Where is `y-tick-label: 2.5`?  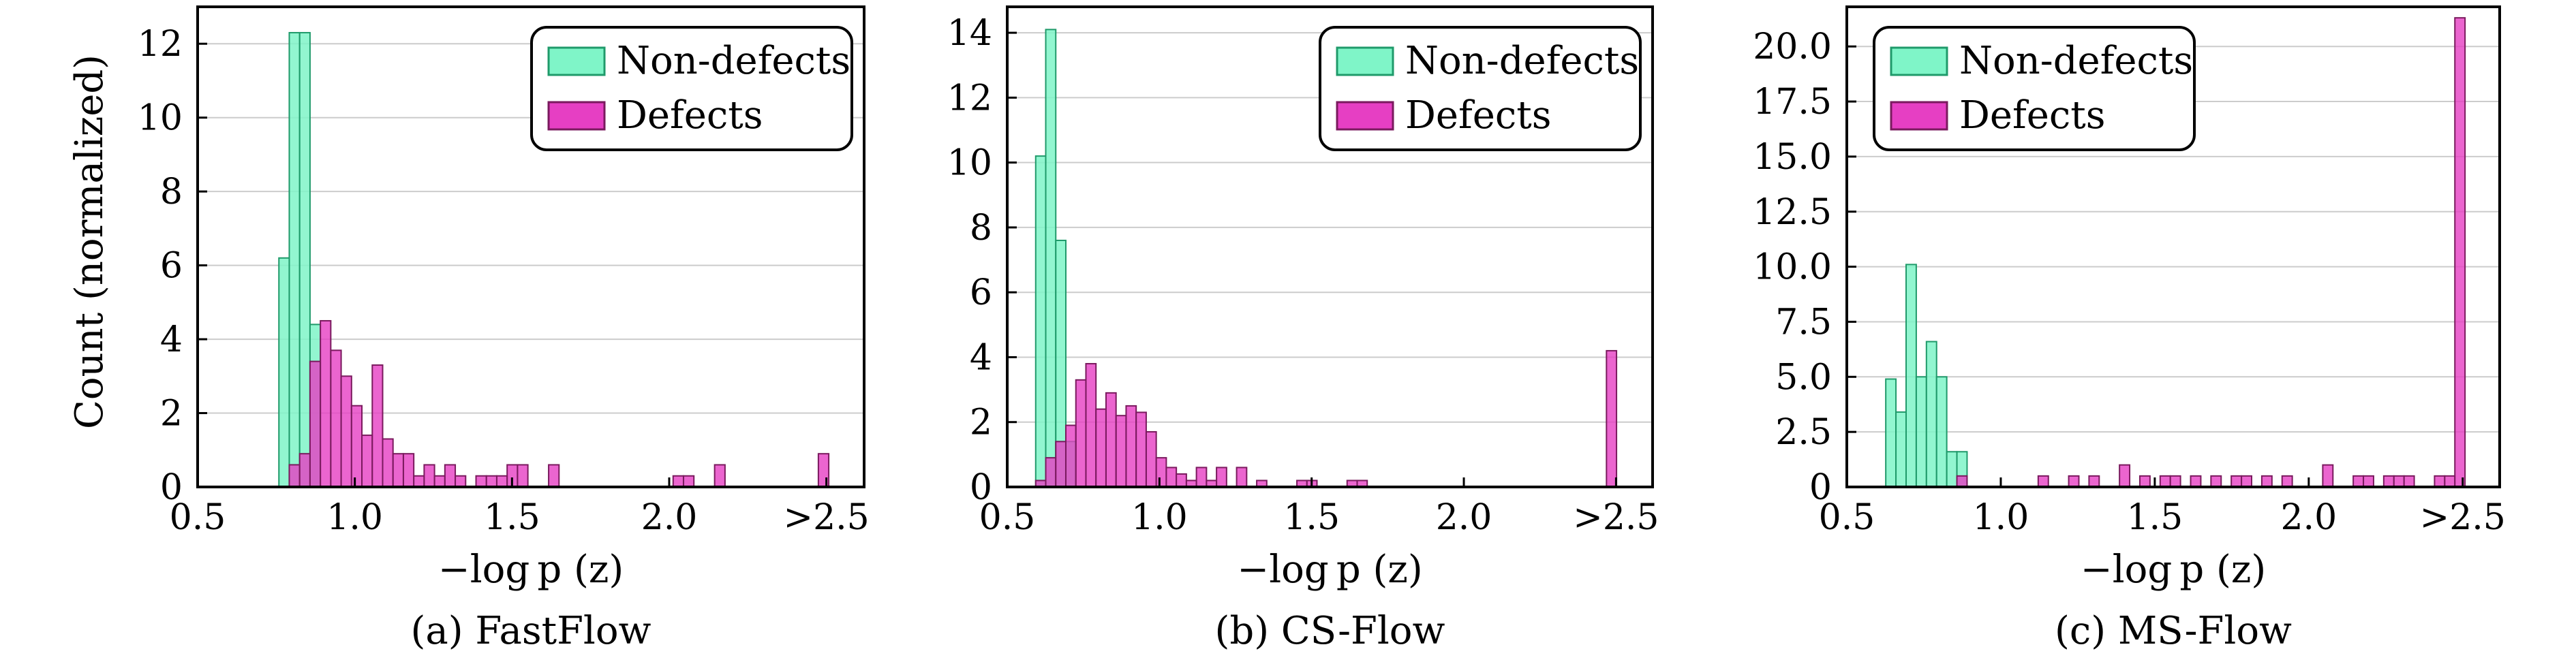 y-tick-label: 2.5 is located at coordinates (1803, 432).